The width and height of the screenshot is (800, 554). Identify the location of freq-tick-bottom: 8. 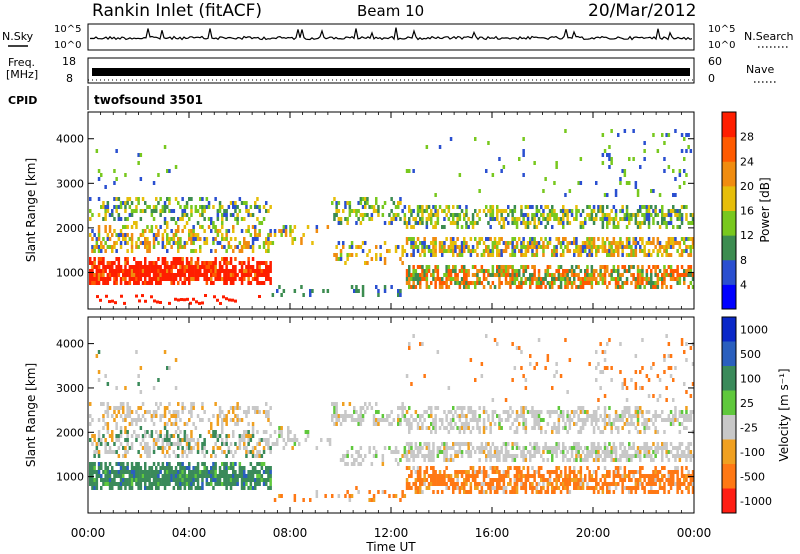
(69, 78).